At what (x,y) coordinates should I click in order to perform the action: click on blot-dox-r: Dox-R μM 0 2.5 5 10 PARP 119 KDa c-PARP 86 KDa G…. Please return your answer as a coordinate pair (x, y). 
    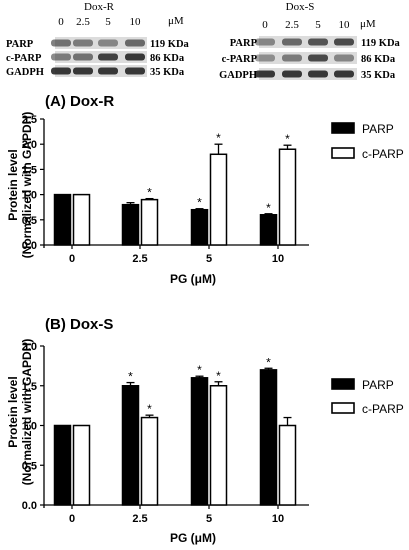
    Looking at the image, I should click on (98, 39).